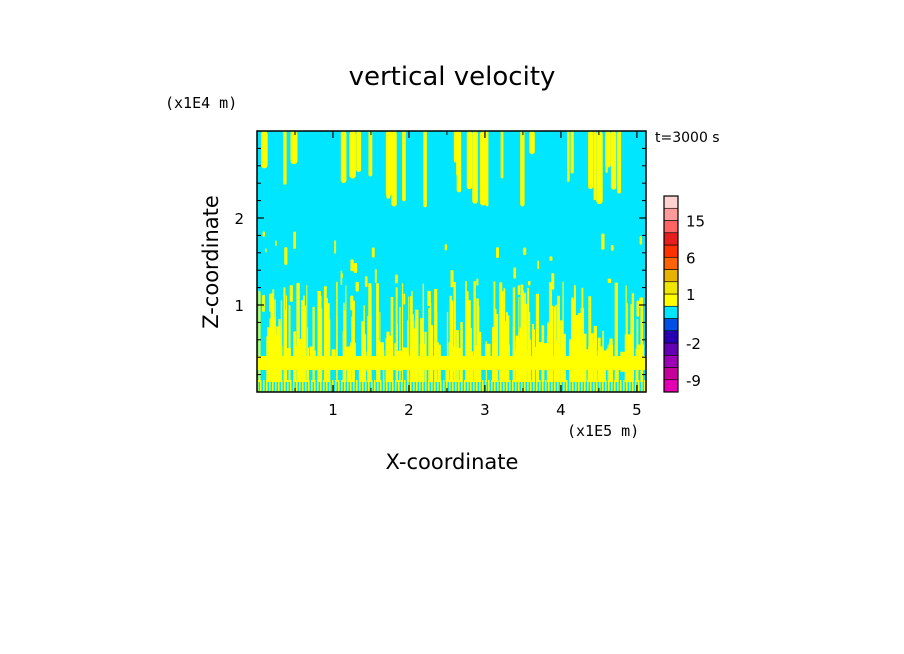 Image resolution: width=904 pixels, height=654 pixels. I want to click on colorbar-tick-label: -9, so click(693, 381).